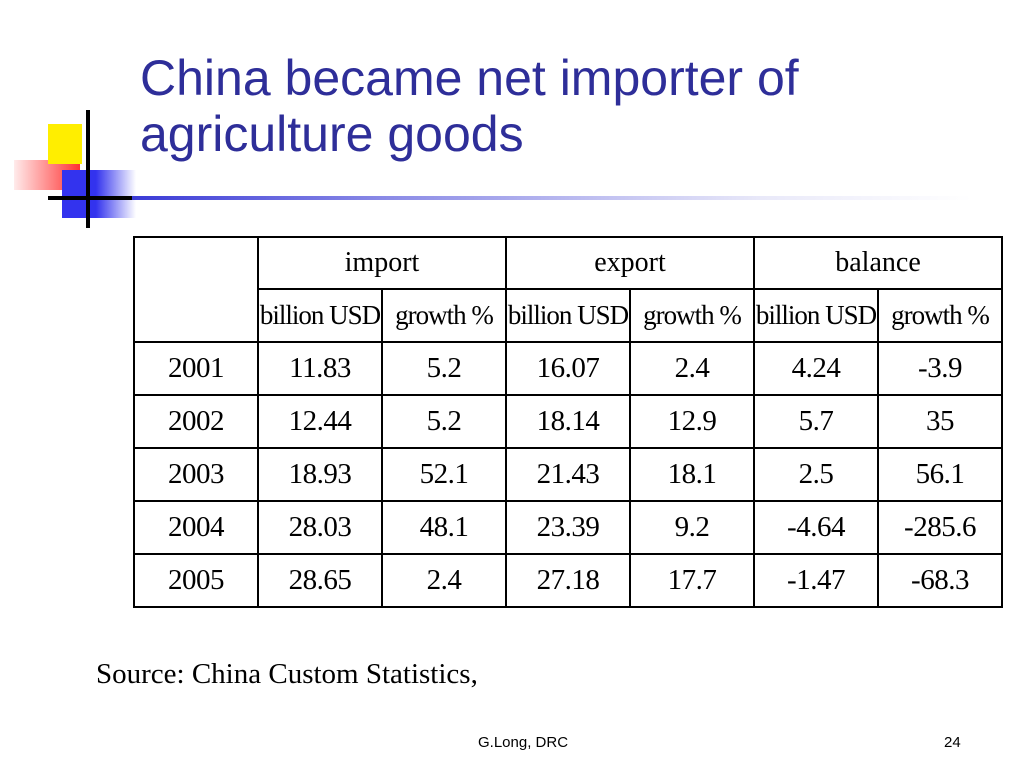 Image resolution: width=1024 pixels, height=768 pixels. I want to click on table-cell: 52.1, so click(444, 474).